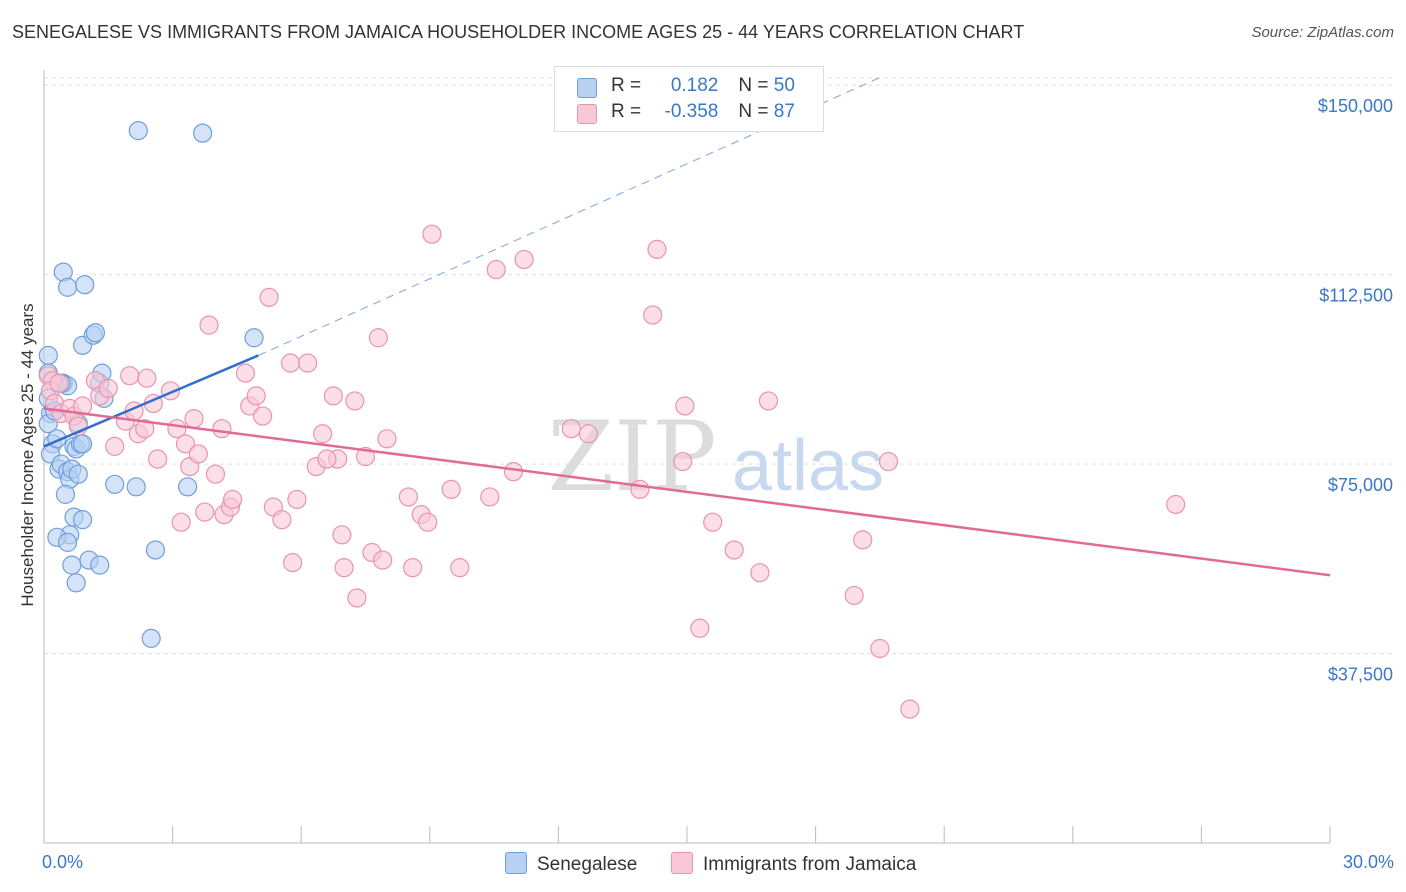 The image size is (1406, 892). Describe the element at coordinates (1360, 485) in the screenshot. I see `y-tick-label: $75,000` at that location.